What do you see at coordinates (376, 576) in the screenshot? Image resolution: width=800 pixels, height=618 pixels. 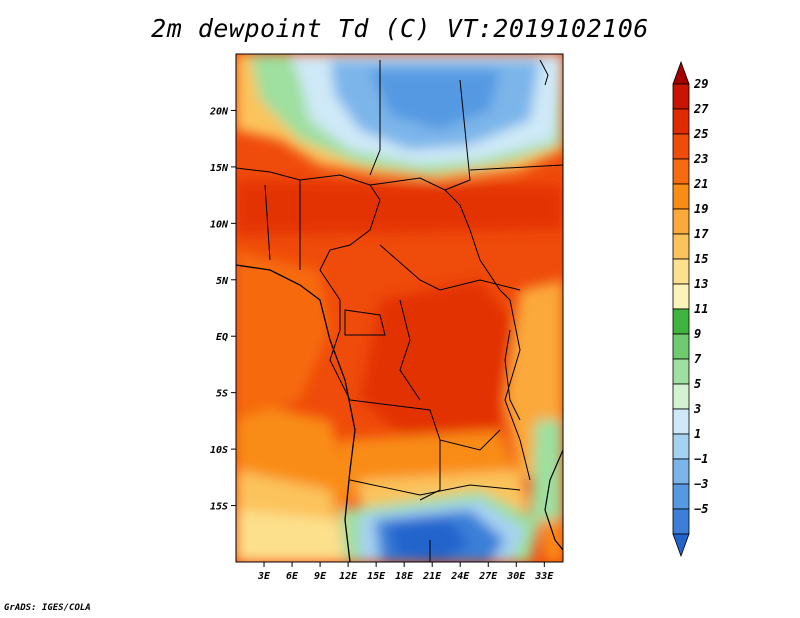 I see `x-tick-label: 15E` at bounding box center [376, 576].